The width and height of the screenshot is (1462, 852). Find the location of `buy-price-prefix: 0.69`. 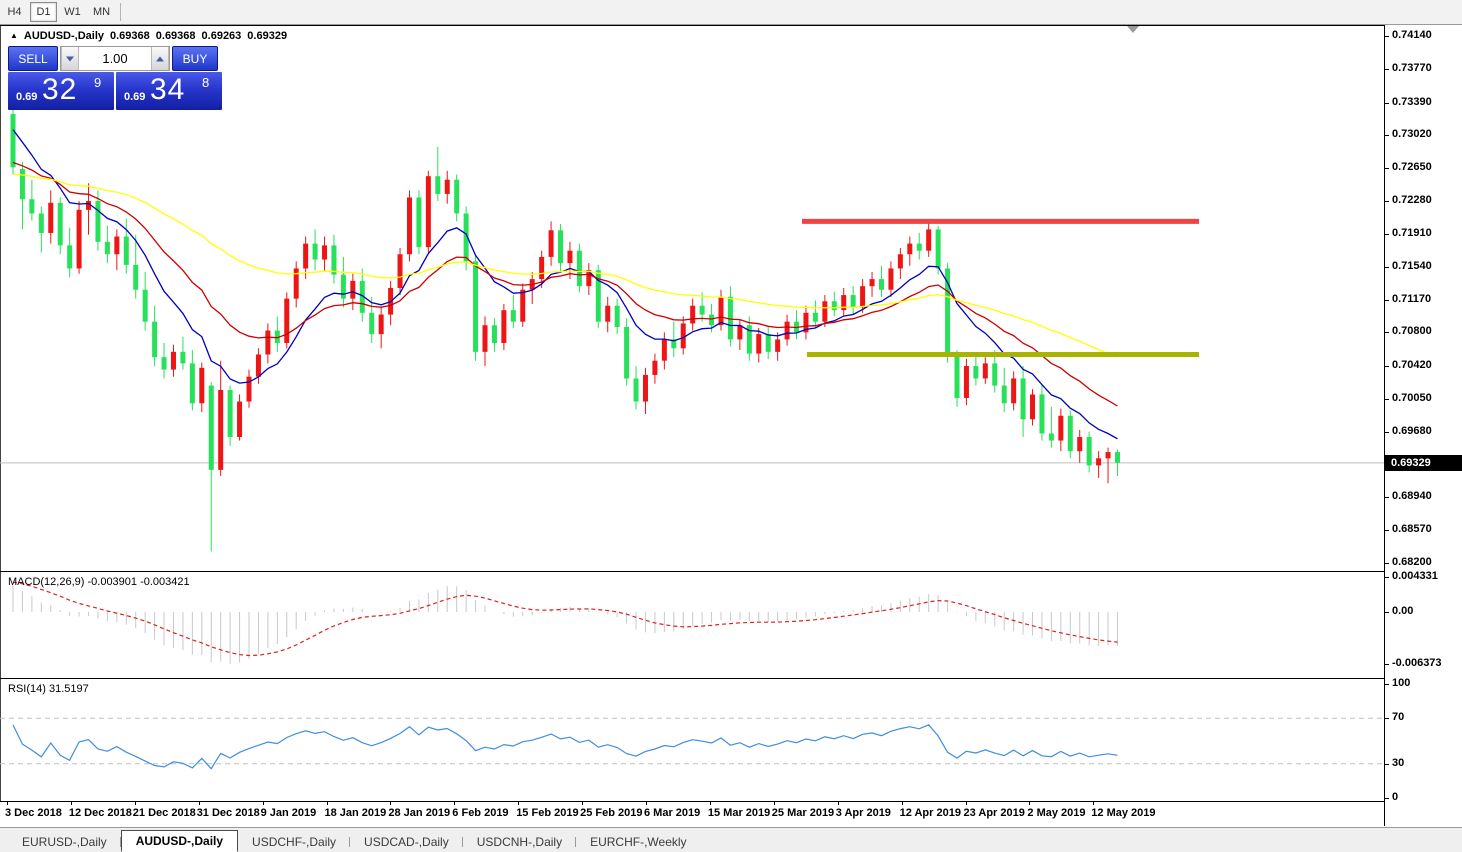

buy-price-prefix: 0.69 is located at coordinates (135, 97).